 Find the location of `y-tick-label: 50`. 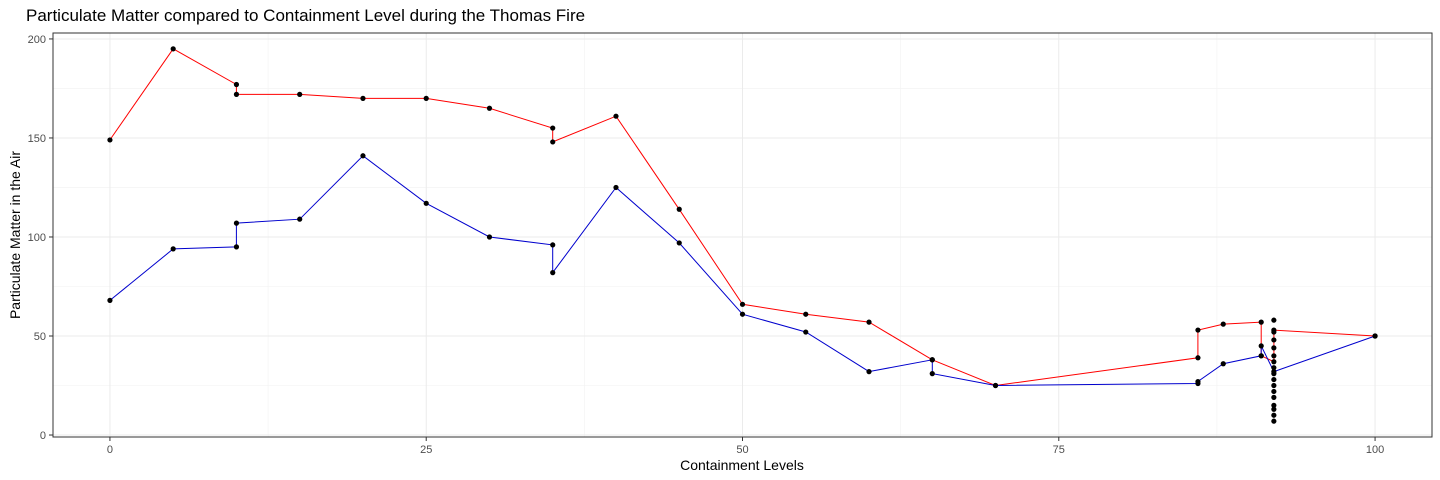

y-tick-label: 50 is located at coordinates (40, 337).